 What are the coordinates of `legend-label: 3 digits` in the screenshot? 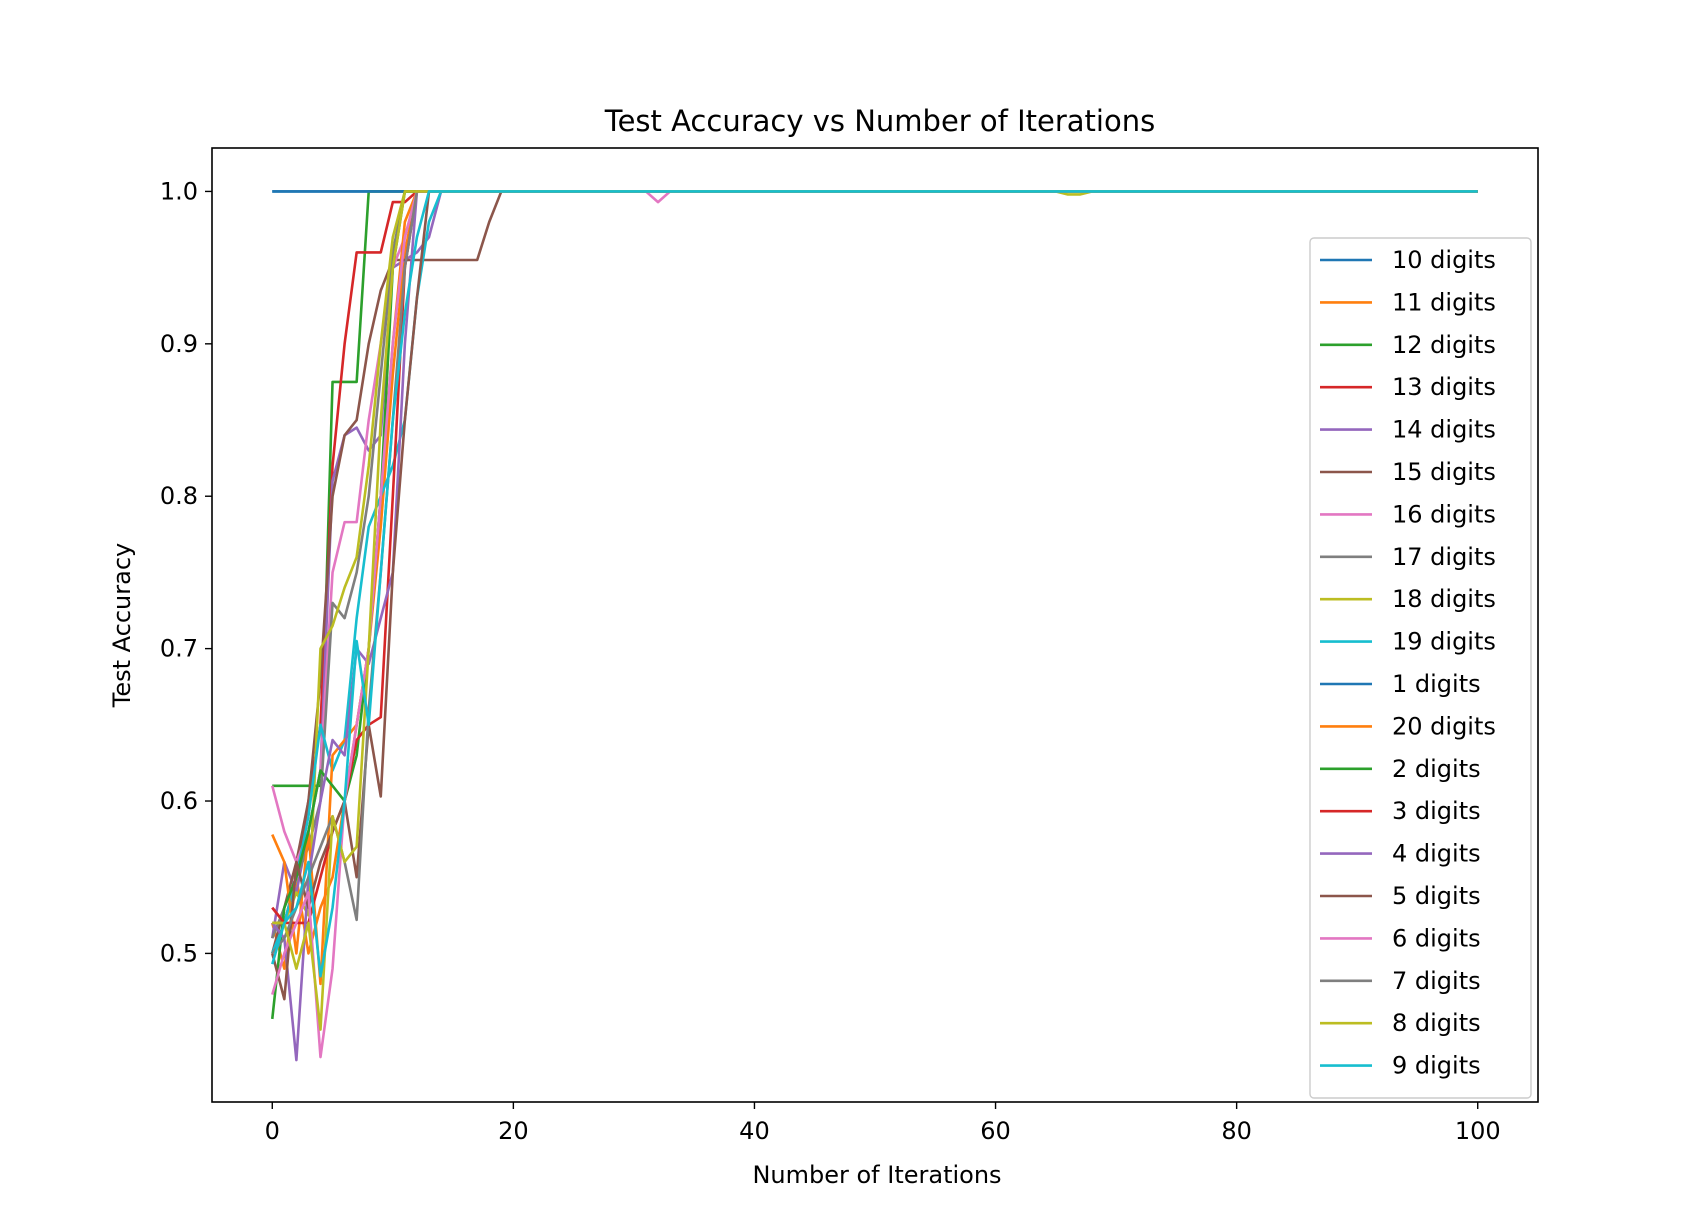 It's located at (1436, 811).